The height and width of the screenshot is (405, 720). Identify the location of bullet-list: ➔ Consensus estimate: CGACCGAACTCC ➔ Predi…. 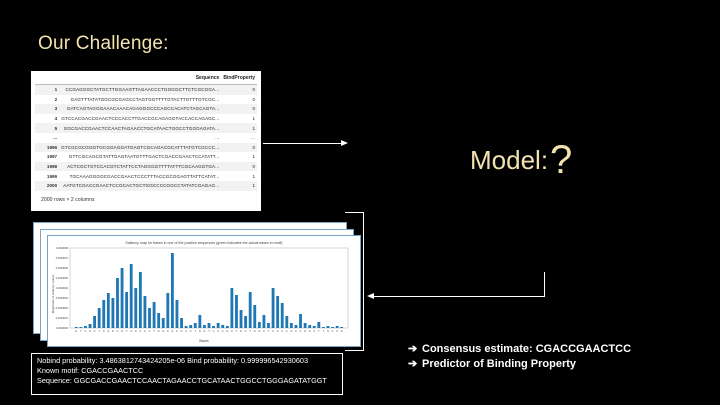
(519, 357).